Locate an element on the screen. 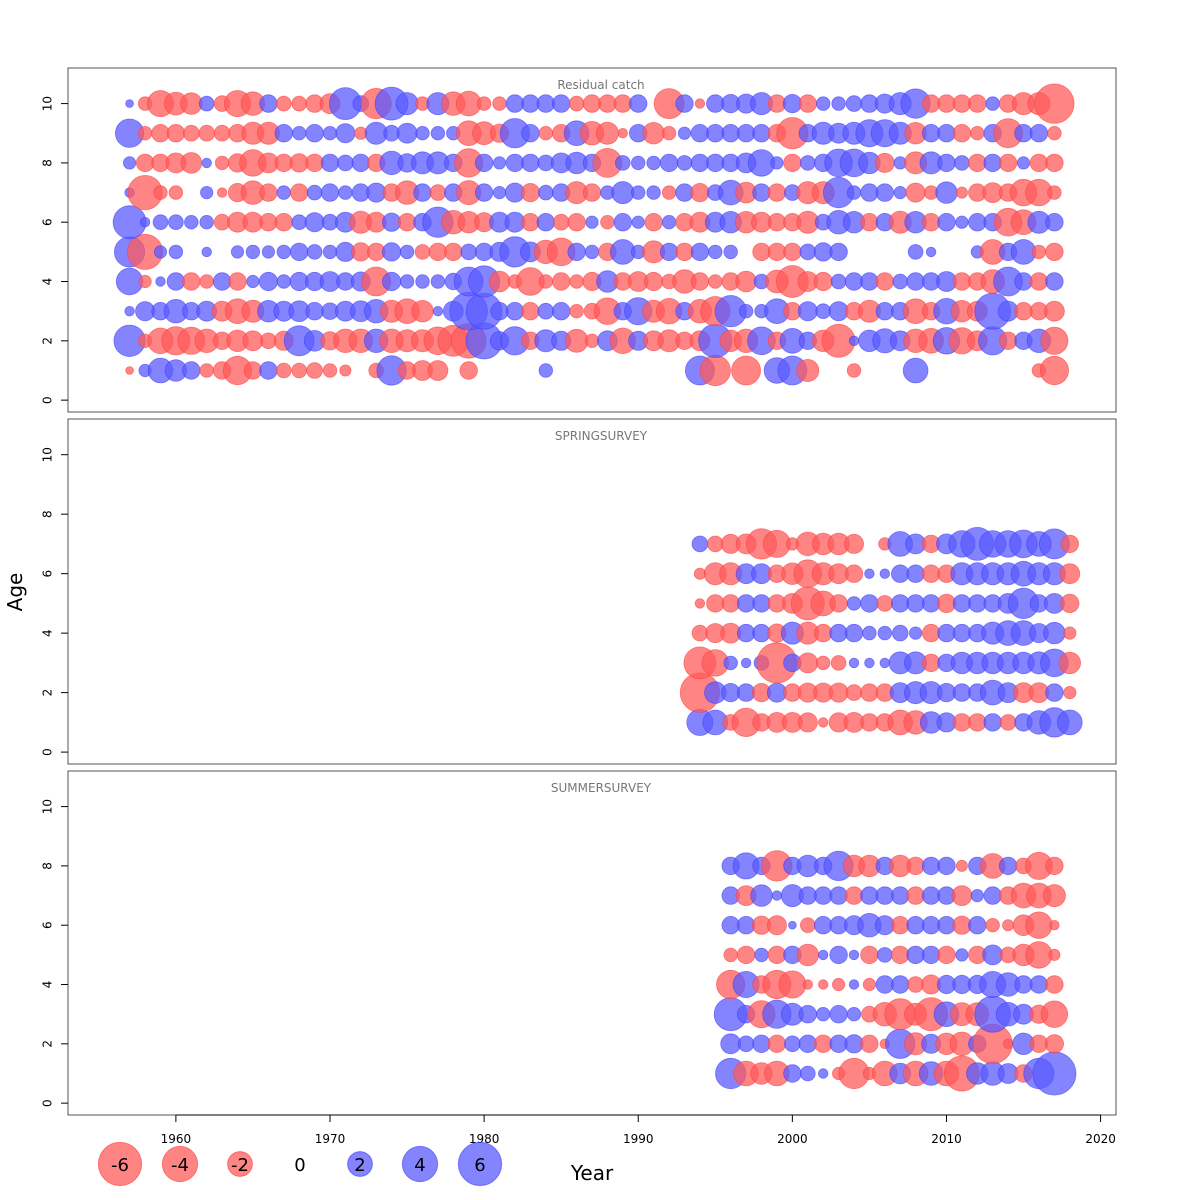 This screenshot has height=1200, width=1200. y-tick-label: 2 is located at coordinates (48, 1044).